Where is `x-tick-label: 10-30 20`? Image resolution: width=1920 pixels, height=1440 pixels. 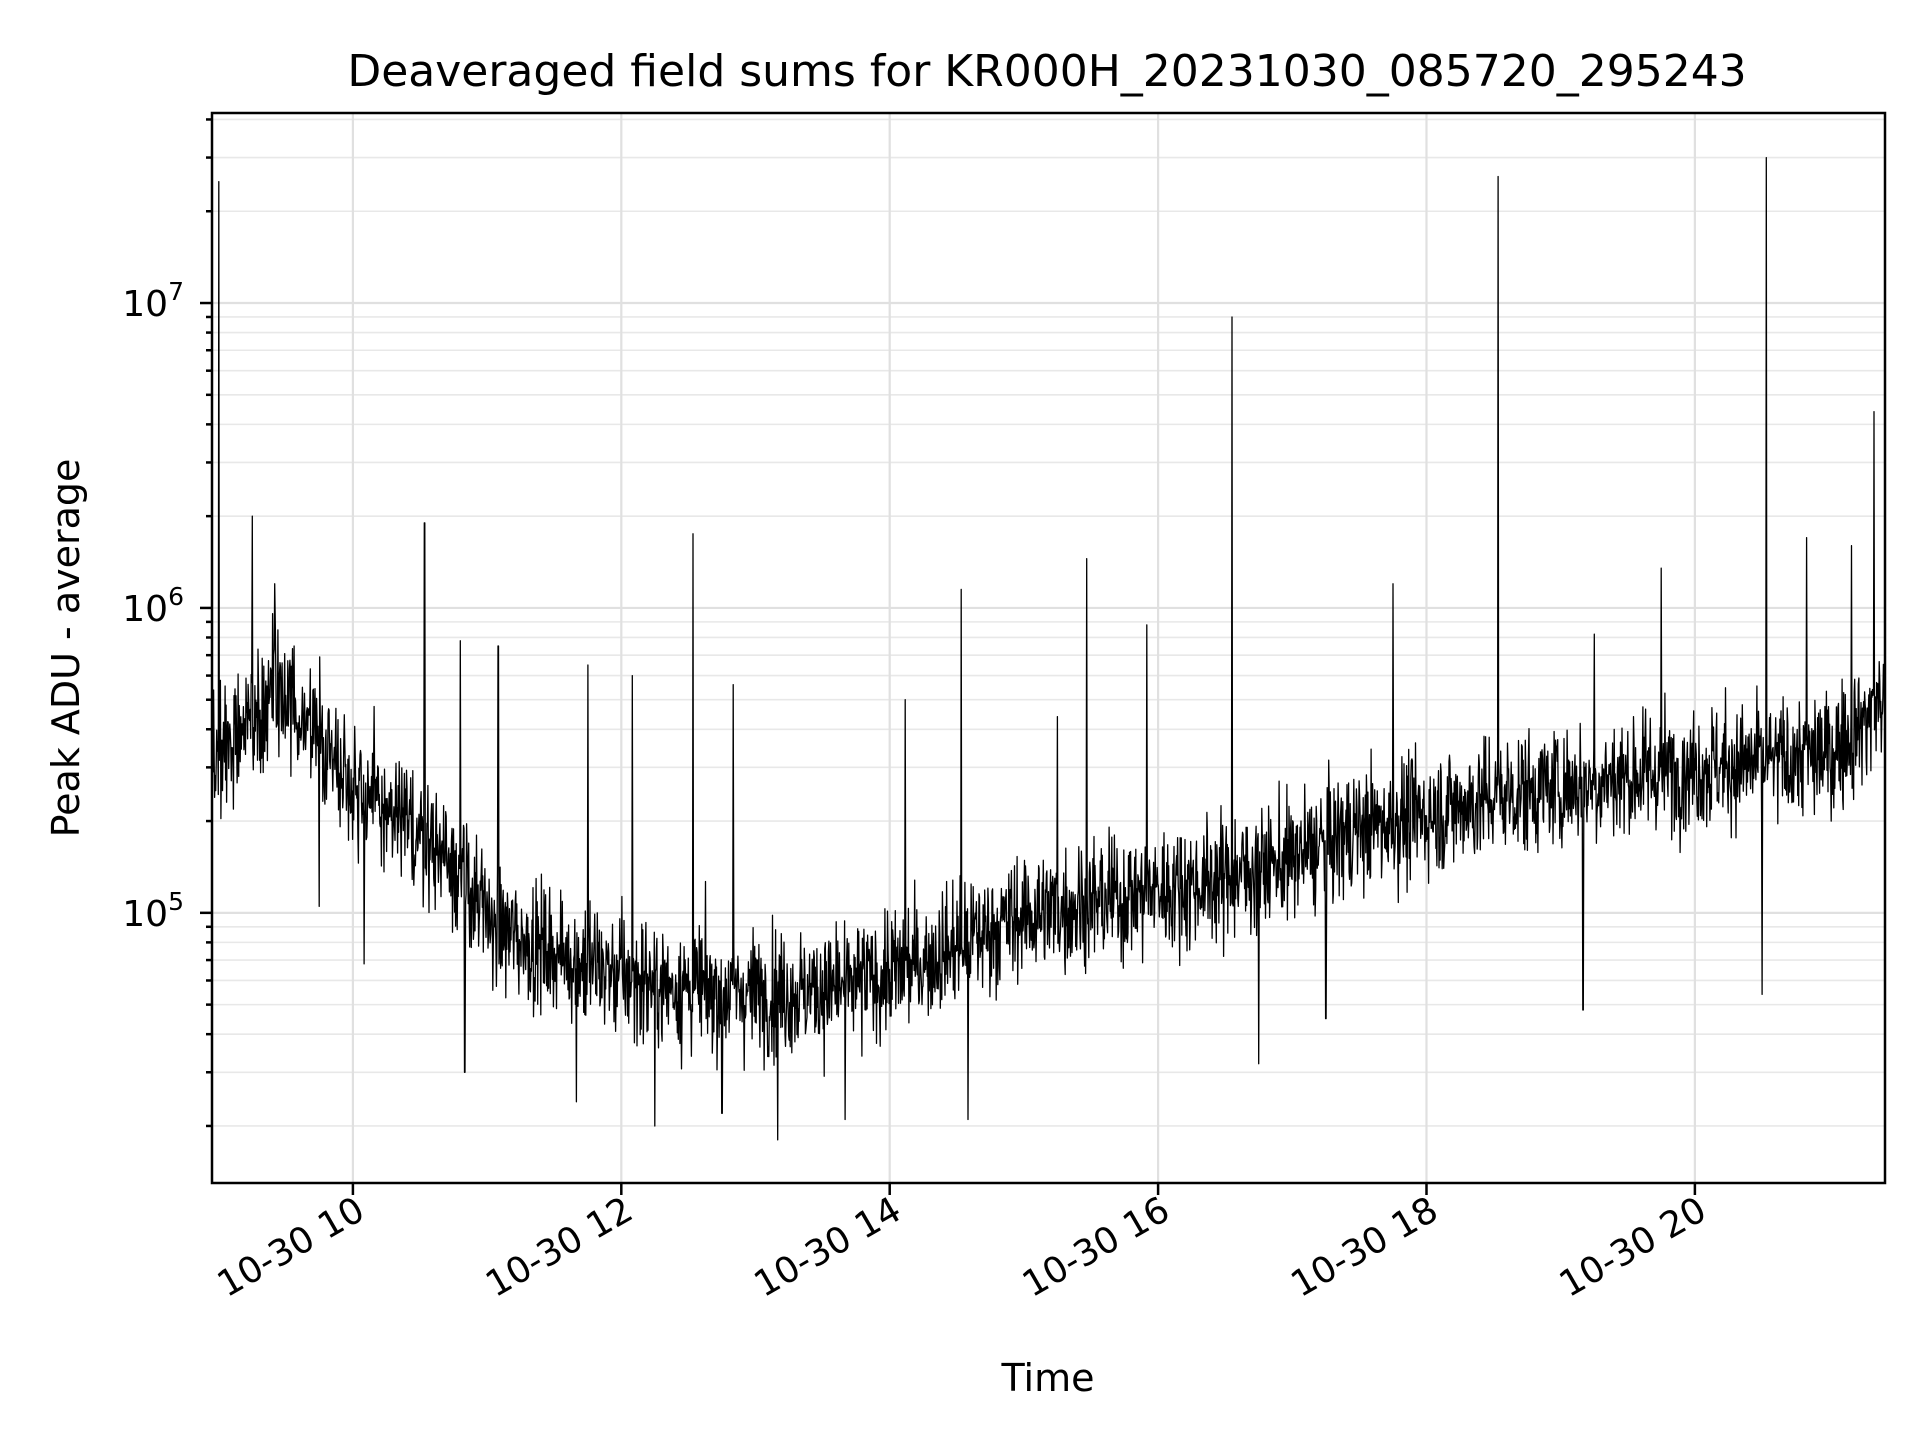
x-tick-label: 10-30 20 is located at coordinates (1633, 1247).